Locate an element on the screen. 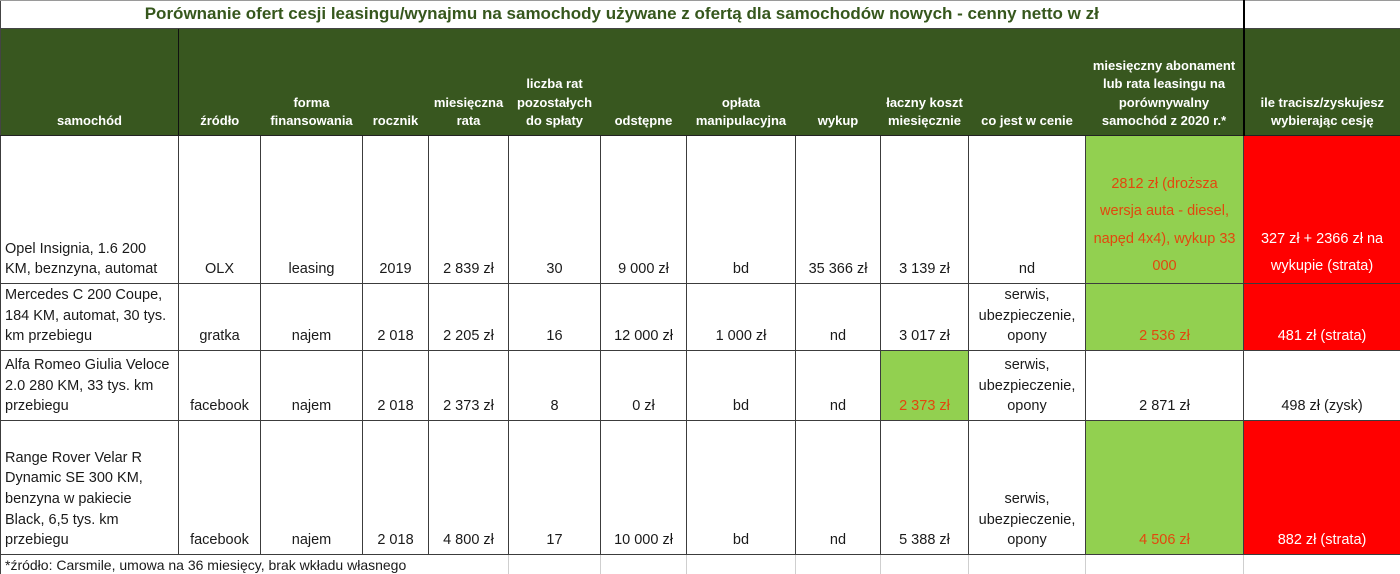 This screenshot has width=1400, height=574. cell-buyout: 35 366 zł is located at coordinates (838, 209).